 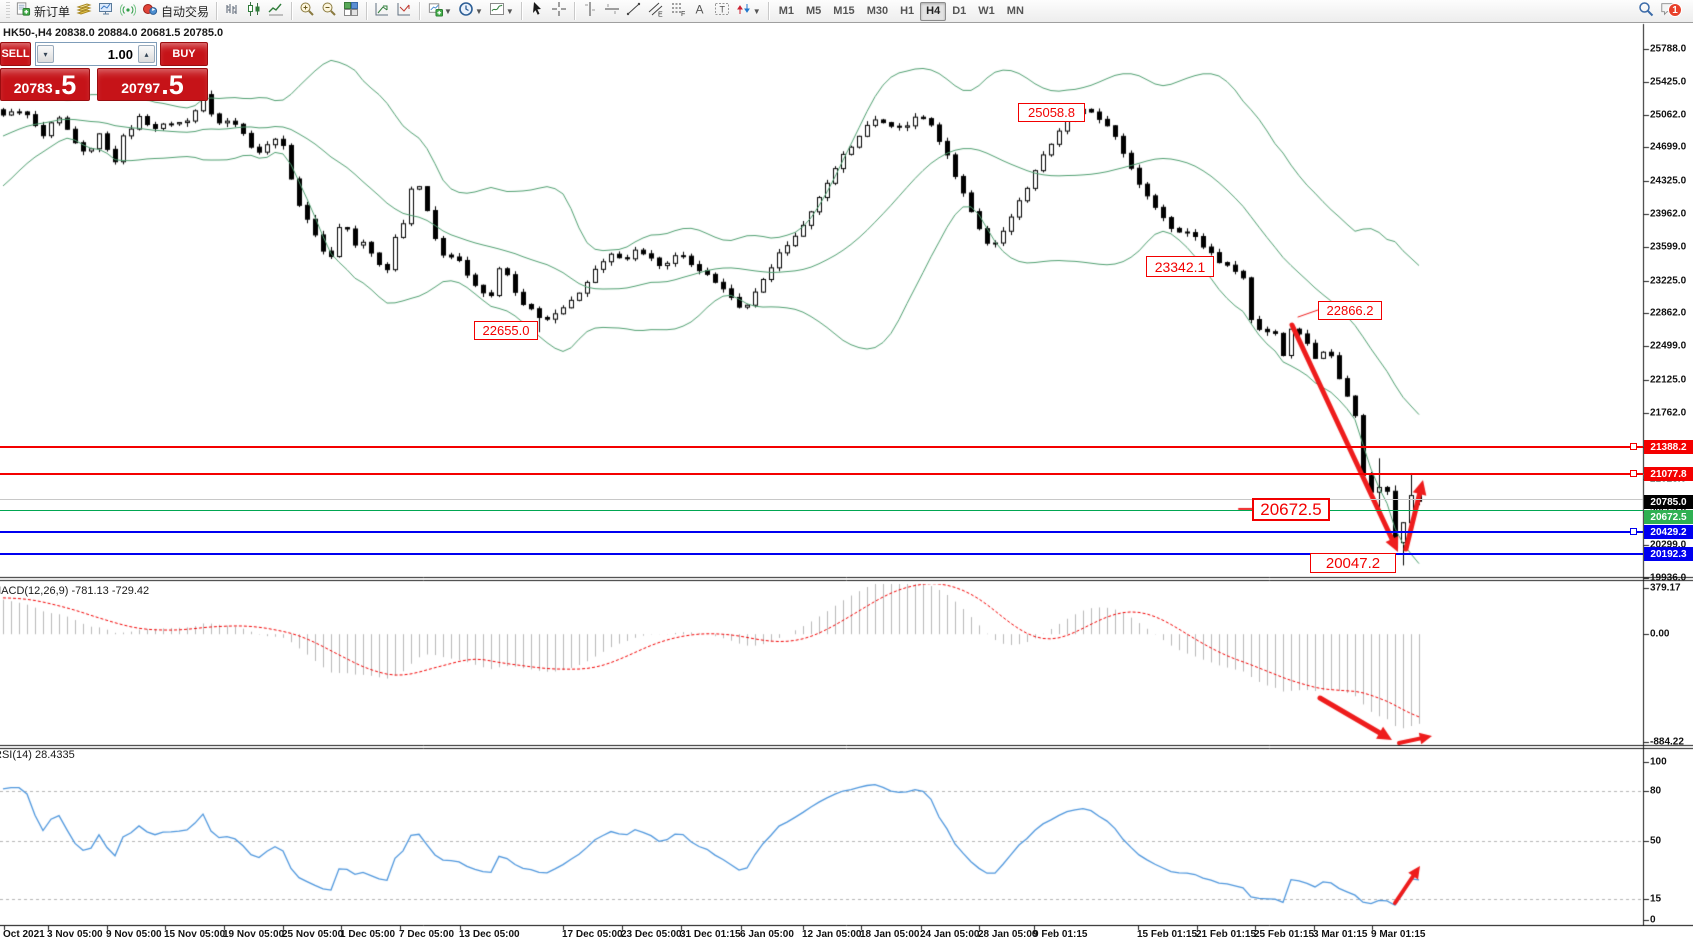 What do you see at coordinates (1668, 313) in the screenshot?
I see `price-axis-tick: 22862.0` at bounding box center [1668, 313].